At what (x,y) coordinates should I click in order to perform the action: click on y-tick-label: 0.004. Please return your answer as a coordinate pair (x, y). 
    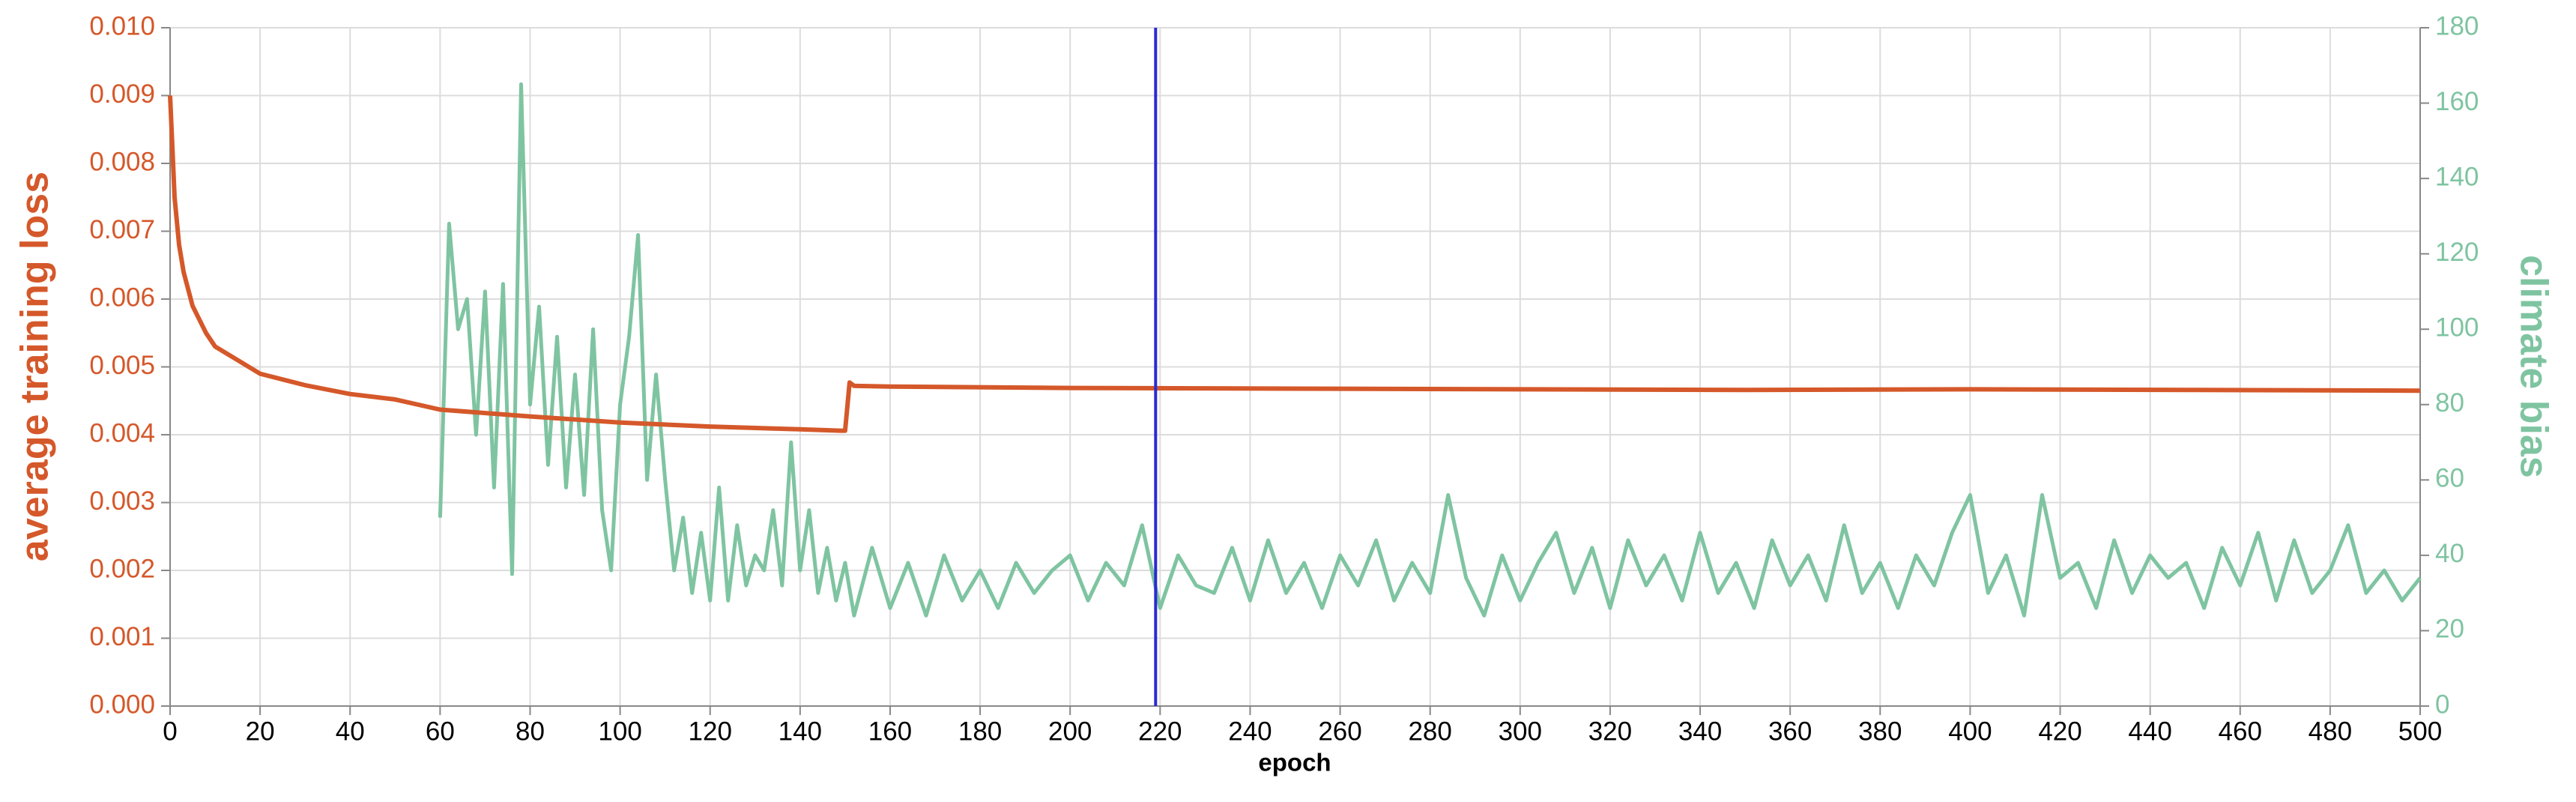
    Looking at the image, I should click on (122, 433).